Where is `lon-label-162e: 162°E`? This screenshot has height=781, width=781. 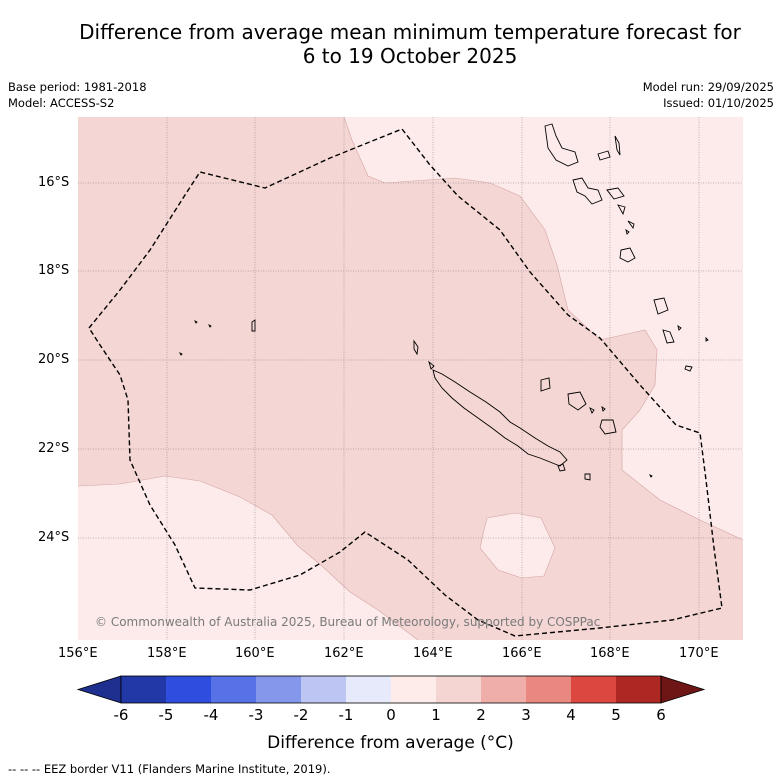 lon-label-162e: 162°E is located at coordinates (344, 653).